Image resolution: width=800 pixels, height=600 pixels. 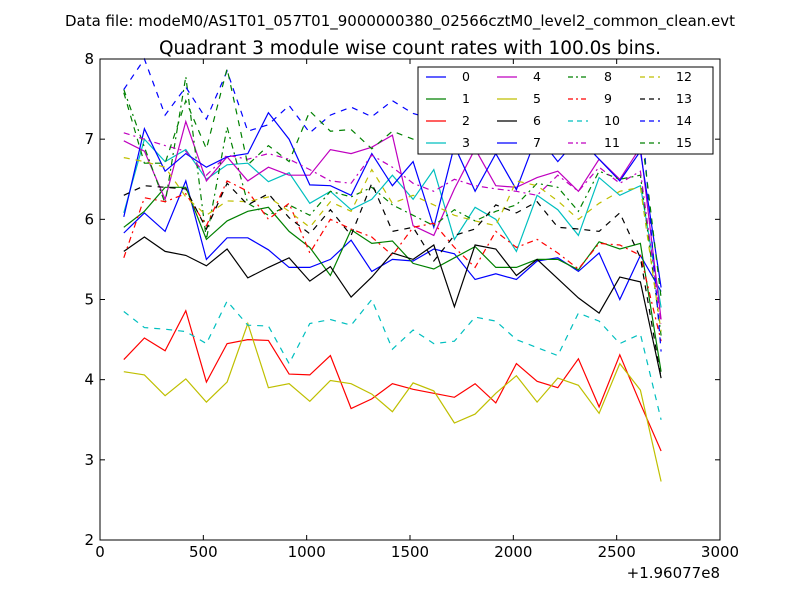 What do you see at coordinates (307, 552) in the screenshot?
I see `x-tick-label: 1000` at bounding box center [307, 552].